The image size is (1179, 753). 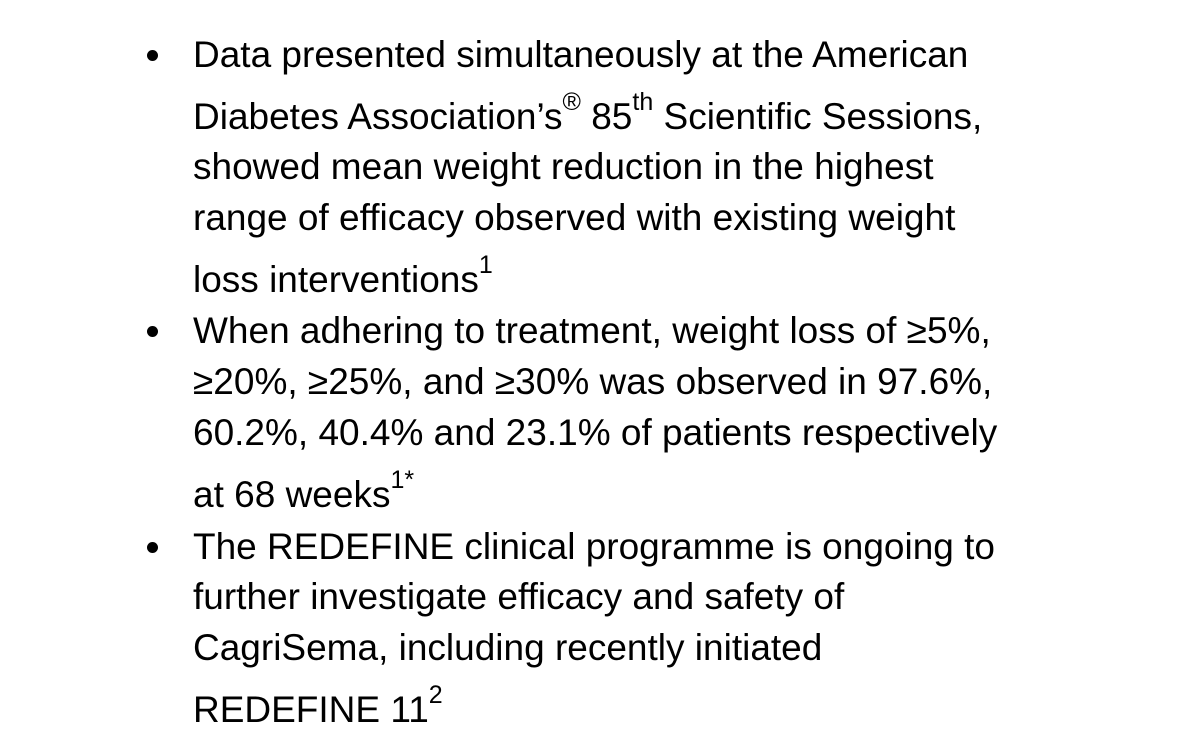 What do you see at coordinates (571, 101) in the screenshot?
I see `registered-mark: ®` at bounding box center [571, 101].